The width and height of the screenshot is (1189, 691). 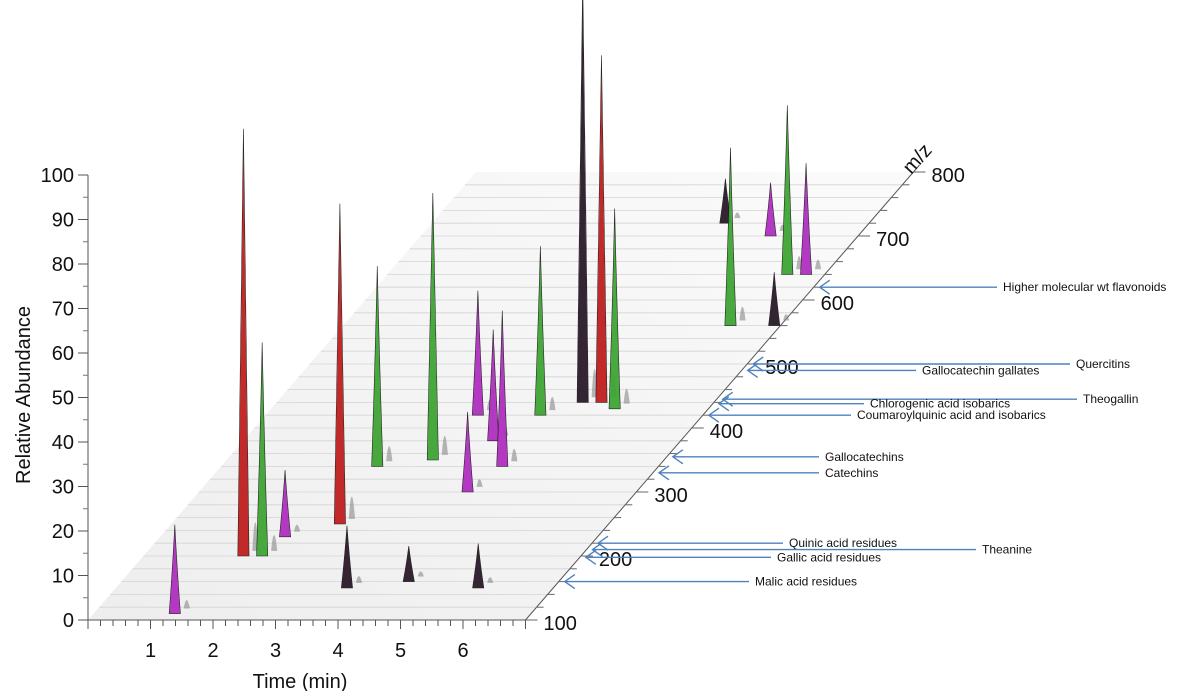 What do you see at coordinates (951, 415) in the screenshot?
I see `annotation-label: Coumaroylquinic acid and isobarics` at bounding box center [951, 415].